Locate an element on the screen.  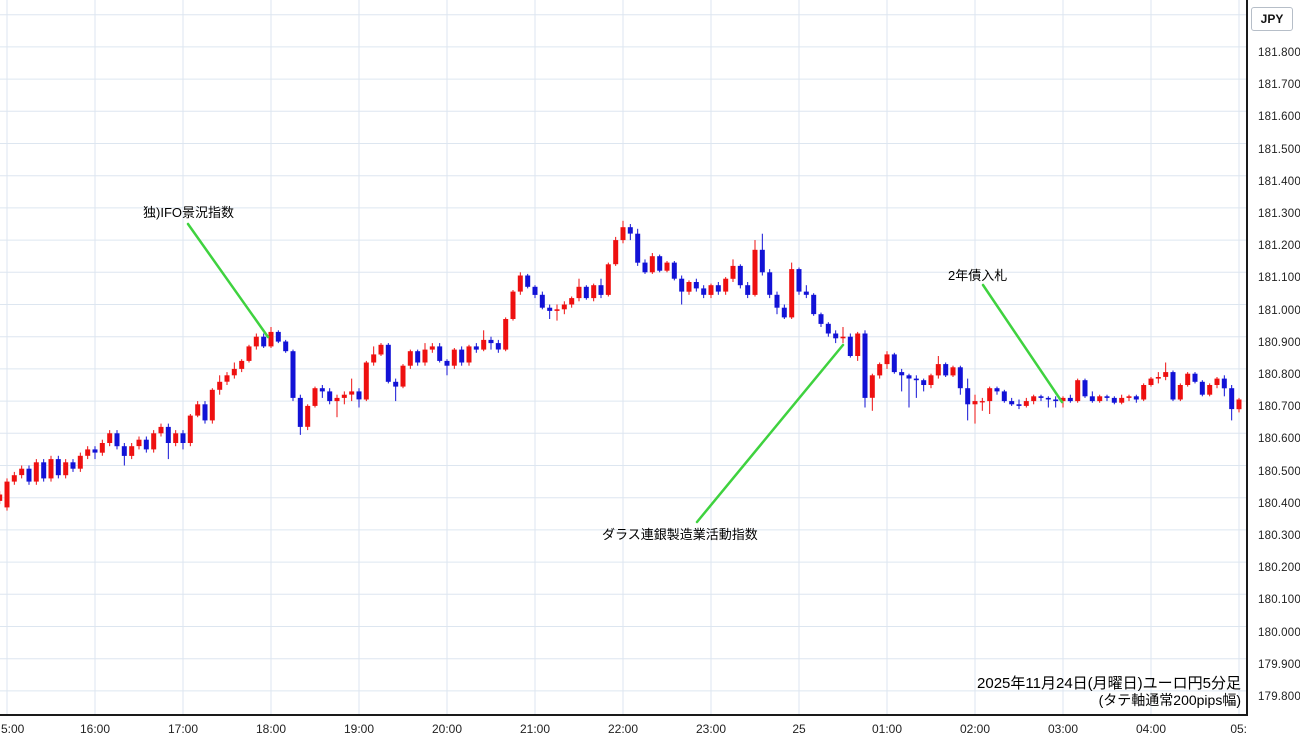
time-axis-label: 16:00 is located at coordinates (95, 729).